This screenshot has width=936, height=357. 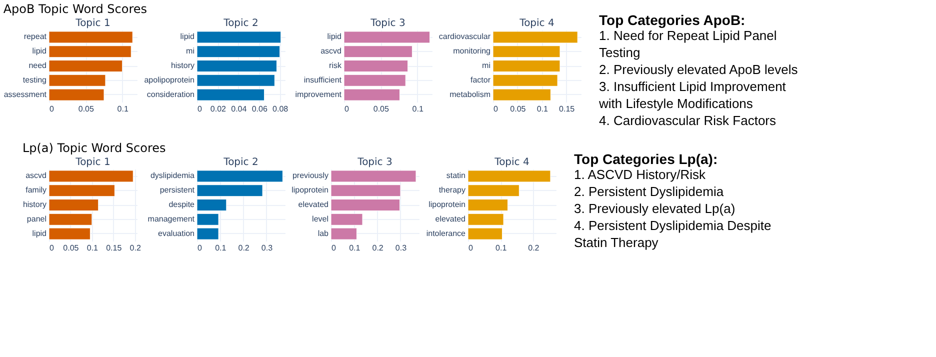 What do you see at coordinates (260, 109) in the screenshot?
I see `x-tick-label: 0.06` at bounding box center [260, 109].